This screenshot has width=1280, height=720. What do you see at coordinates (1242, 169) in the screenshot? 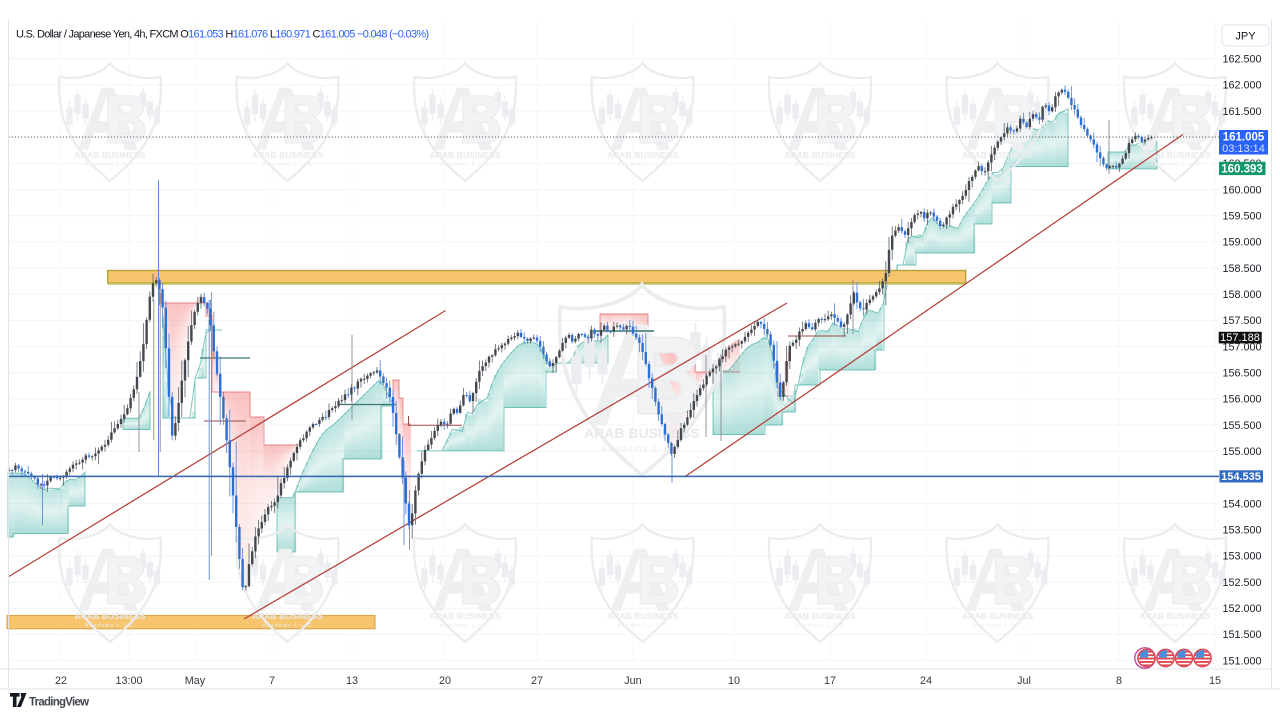
I see `svg-text: 160.393` at bounding box center [1242, 169].